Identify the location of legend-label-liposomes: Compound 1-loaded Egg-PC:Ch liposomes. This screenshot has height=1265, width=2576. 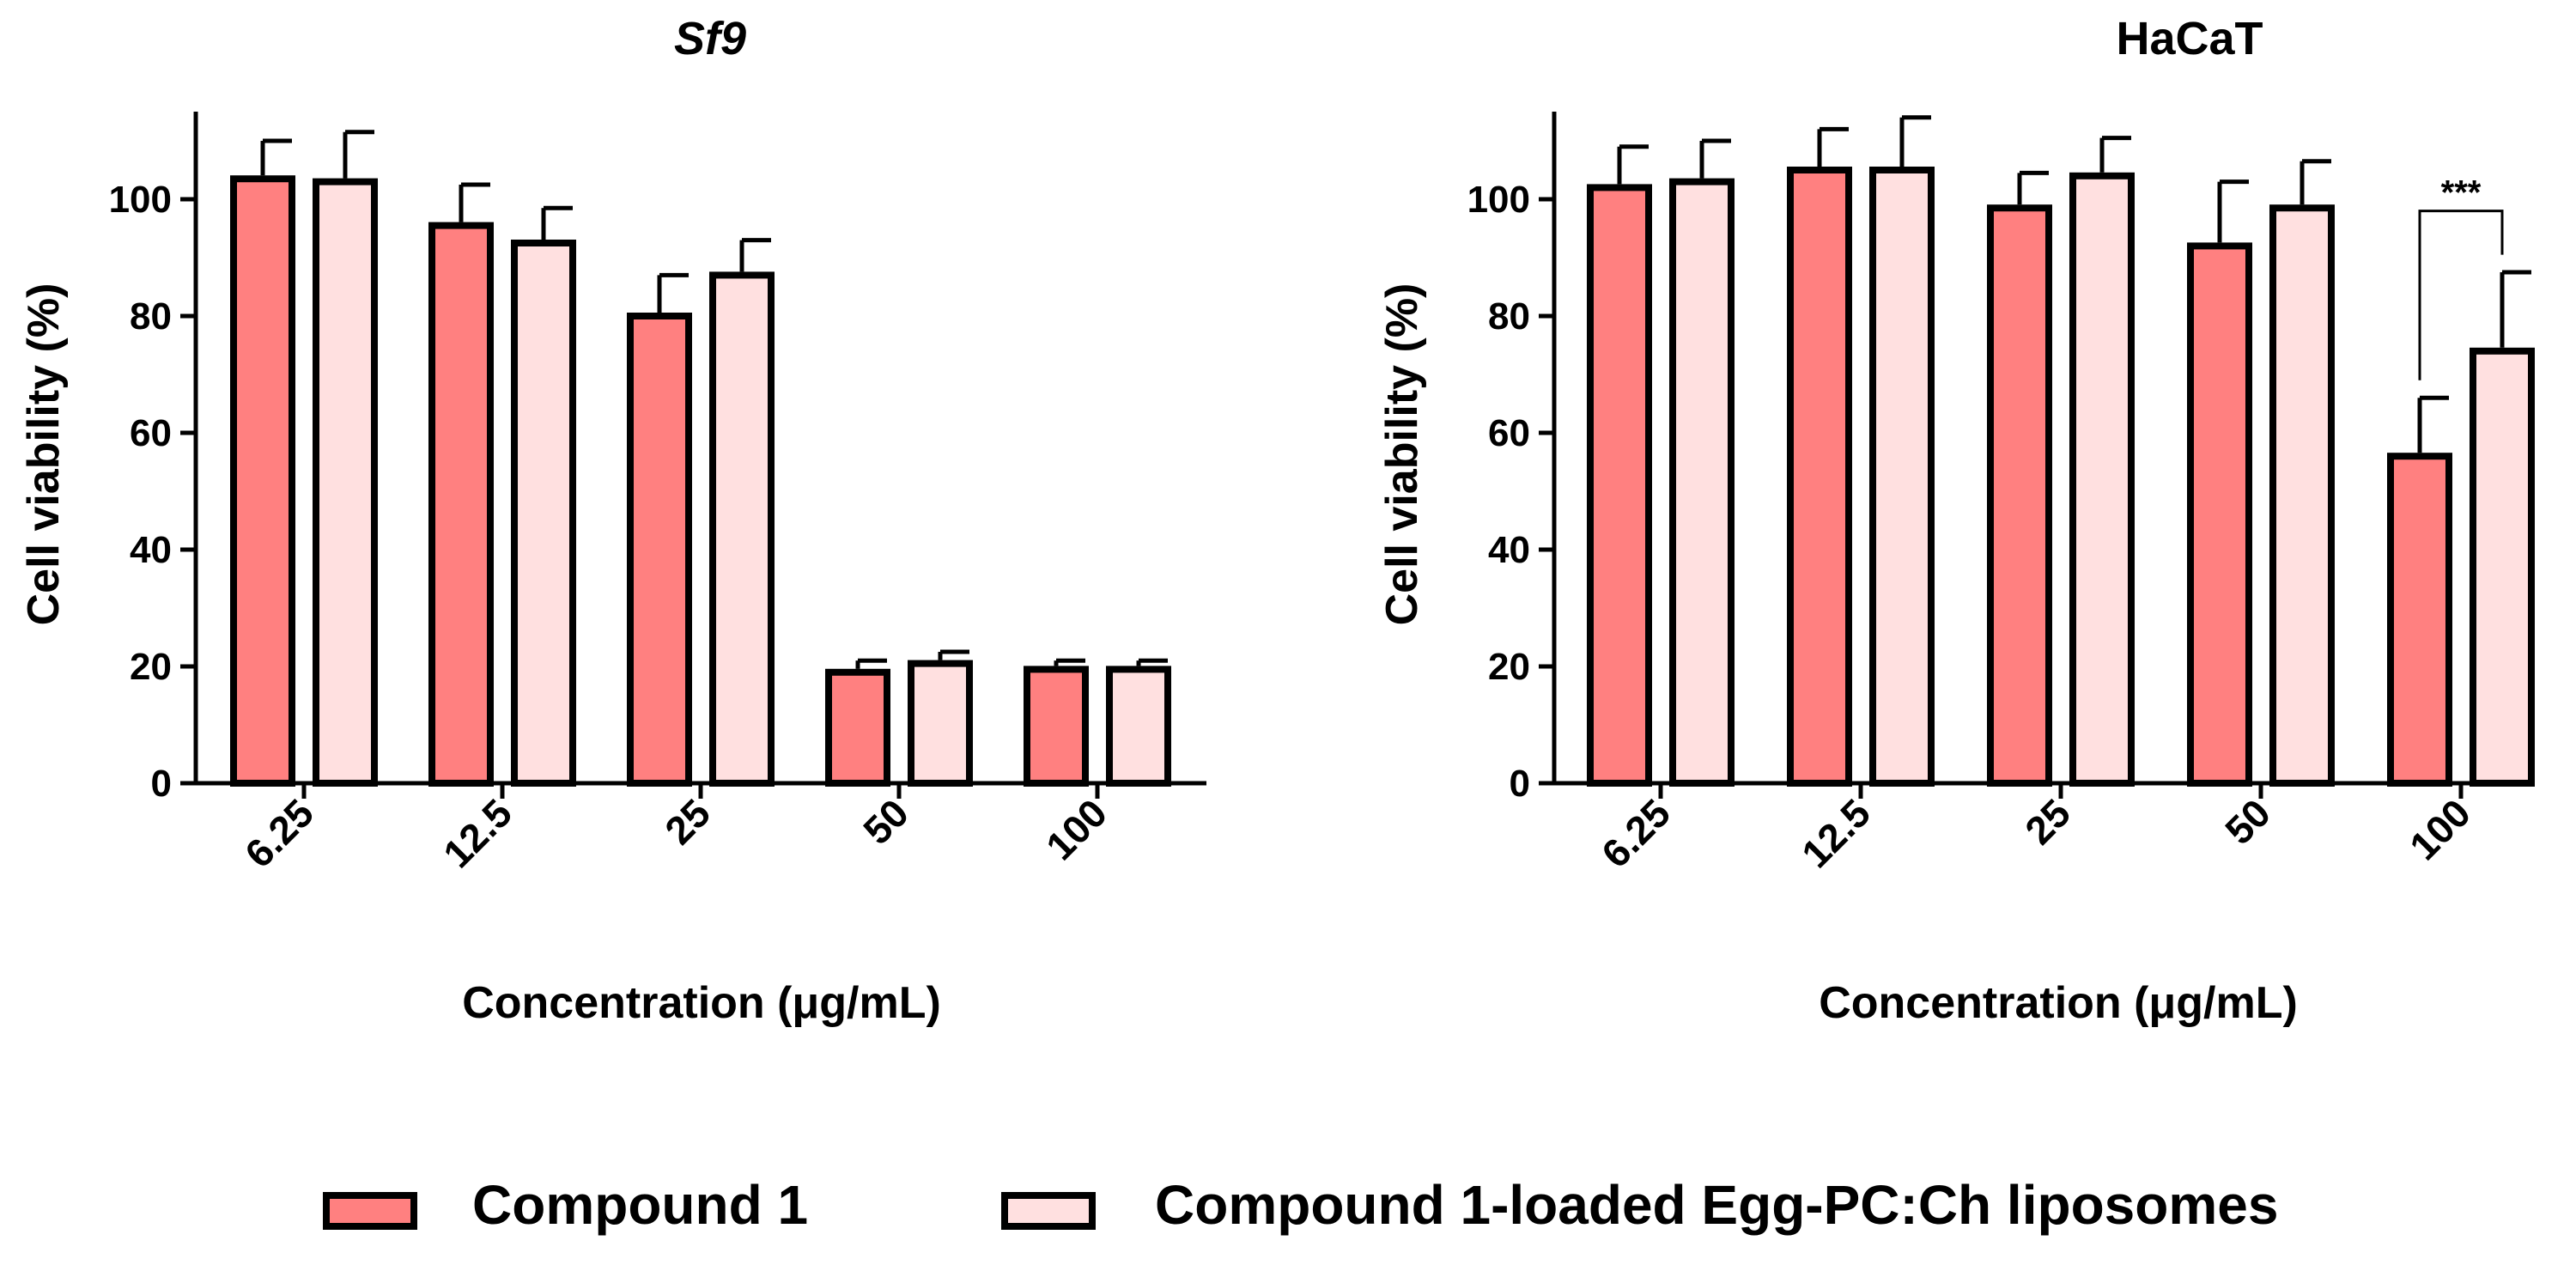
(1716, 1205).